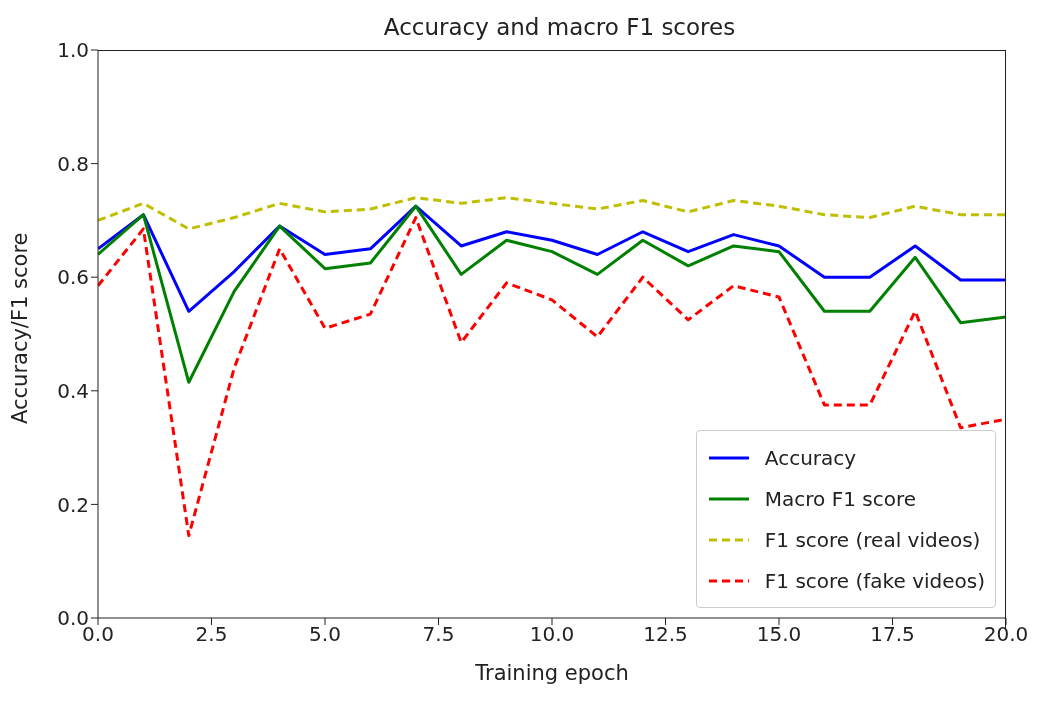 The height and width of the screenshot is (715, 1039). Describe the element at coordinates (840, 498) in the screenshot. I see `legend-label: Macro F1 score` at that location.